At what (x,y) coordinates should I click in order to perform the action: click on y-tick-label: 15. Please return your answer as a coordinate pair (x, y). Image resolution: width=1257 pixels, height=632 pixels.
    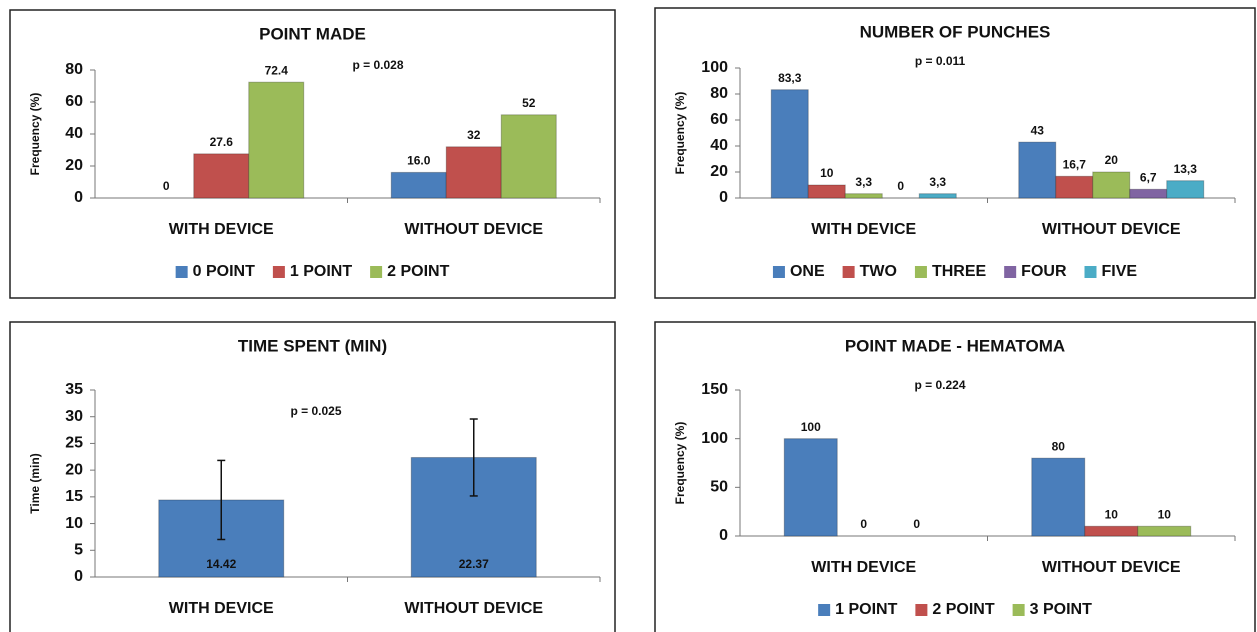
    Looking at the image, I should click on (74, 496).